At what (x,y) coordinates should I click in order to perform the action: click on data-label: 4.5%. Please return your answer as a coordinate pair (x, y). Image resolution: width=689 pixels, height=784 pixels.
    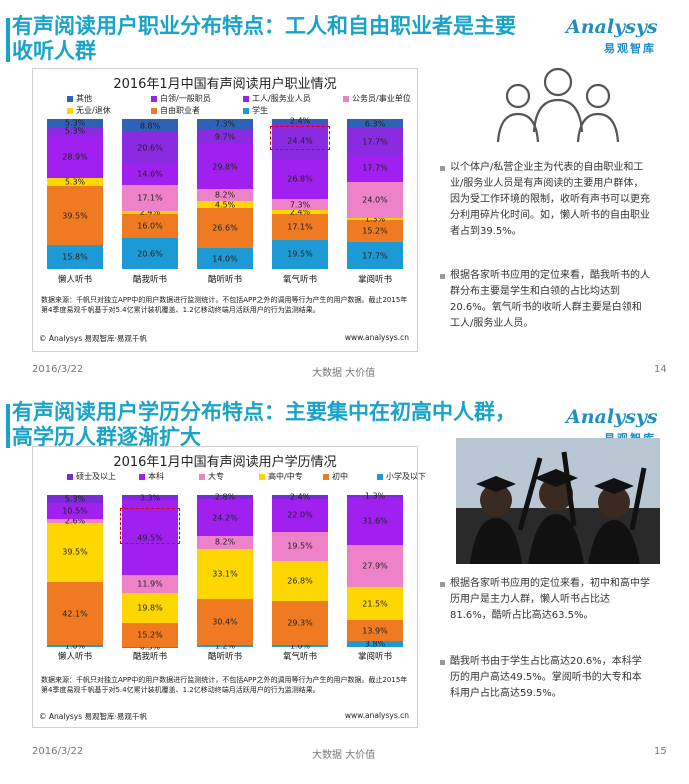
    Looking at the image, I should click on (225, 205).